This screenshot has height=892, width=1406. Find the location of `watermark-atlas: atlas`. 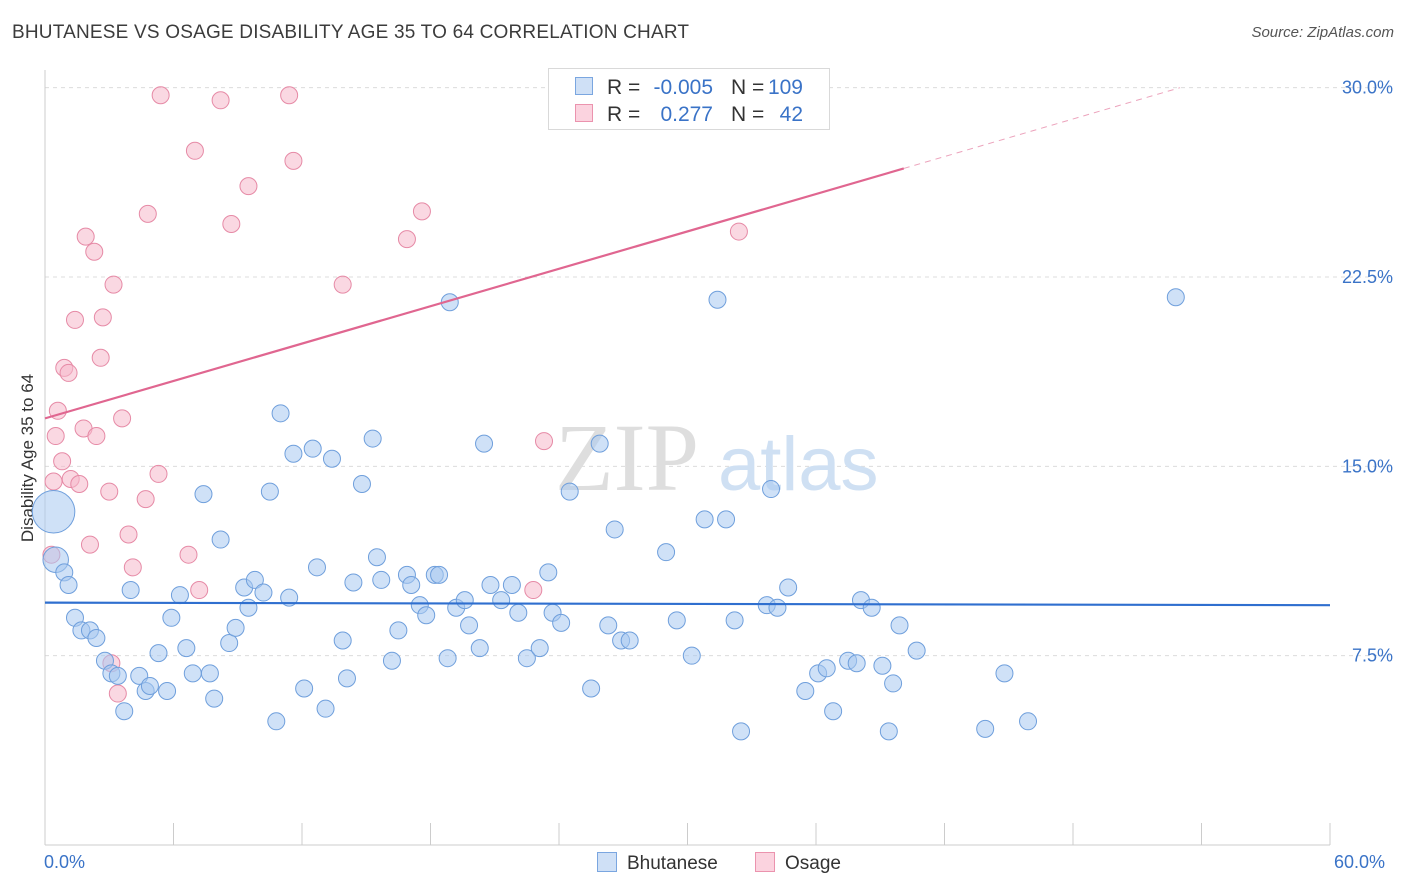

watermark-atlas: atlas is located at coordinates (798, 464).